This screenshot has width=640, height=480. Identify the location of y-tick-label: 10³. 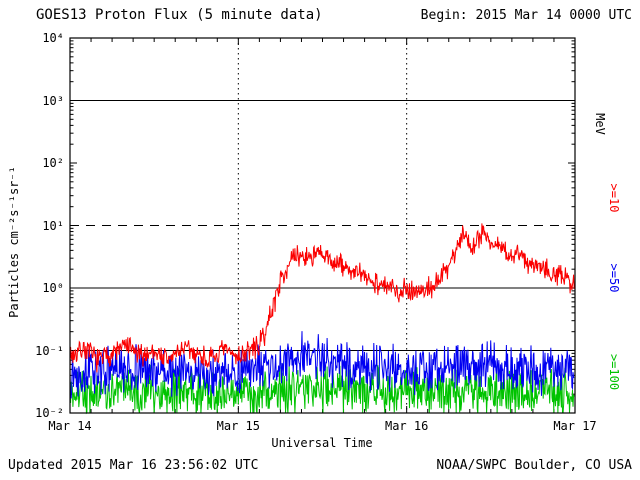
(53, 100).